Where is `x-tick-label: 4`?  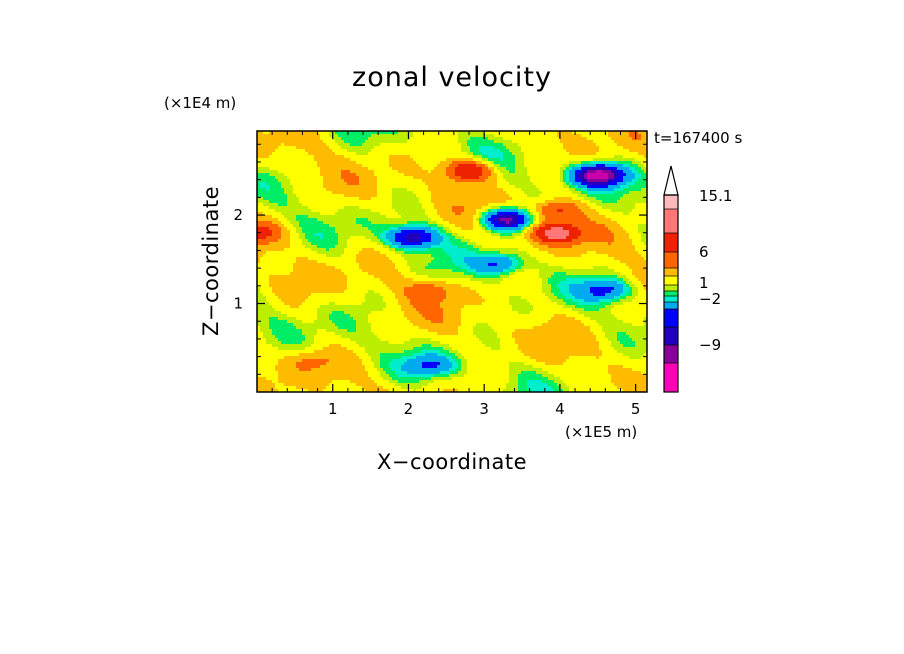
x-tick-label: 4 is located at coordinates (560, 409).